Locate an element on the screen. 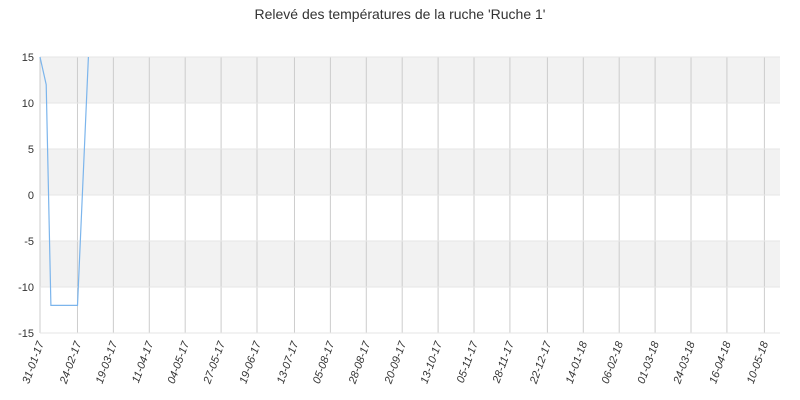 The image size is (800, 400). x-tick-label: 19-06-17 is located at coordinates (250, 362).